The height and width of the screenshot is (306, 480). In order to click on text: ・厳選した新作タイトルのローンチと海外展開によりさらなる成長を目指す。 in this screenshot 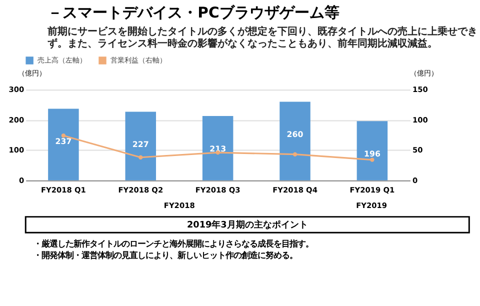, I will do `click(174, 243)`.